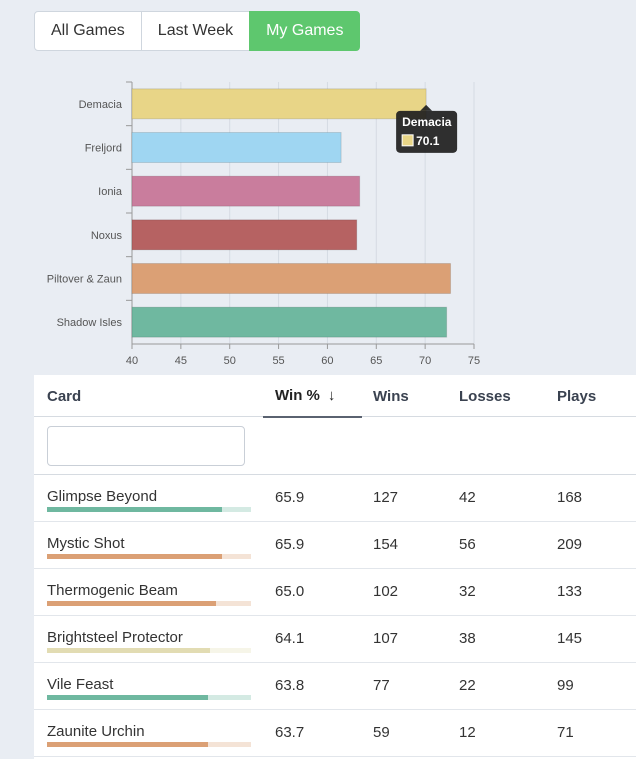 Image resolution: width=636 pixels, height=759 pixels. What do you see at coordinates (90, 323) in the screenshot?
I see `y-tick-label: Shadow Isles` at bounding box center [90, 323].